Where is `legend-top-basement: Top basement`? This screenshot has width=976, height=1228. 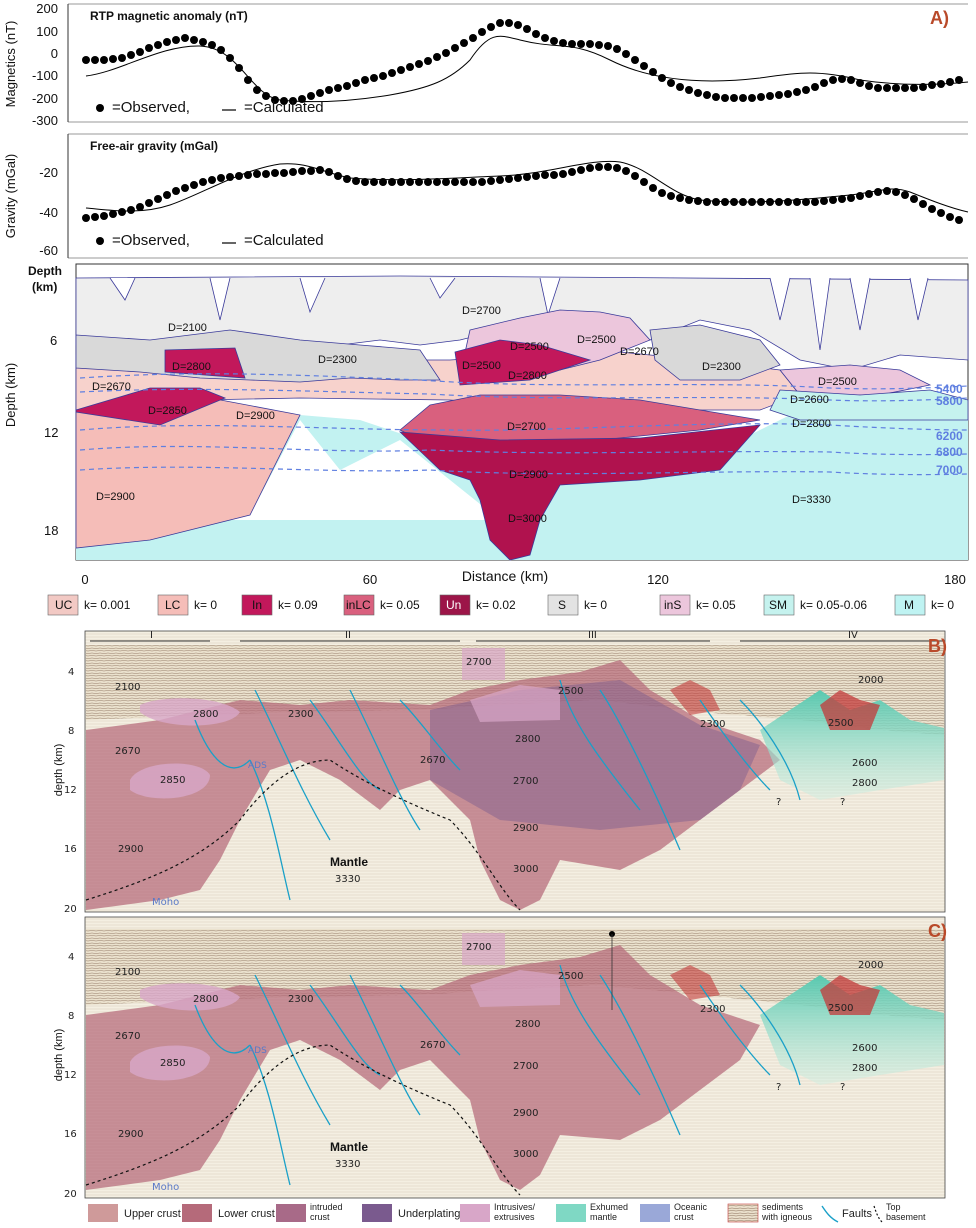 legend-top-basement: Top basement is located at coordinates (906, 1212).